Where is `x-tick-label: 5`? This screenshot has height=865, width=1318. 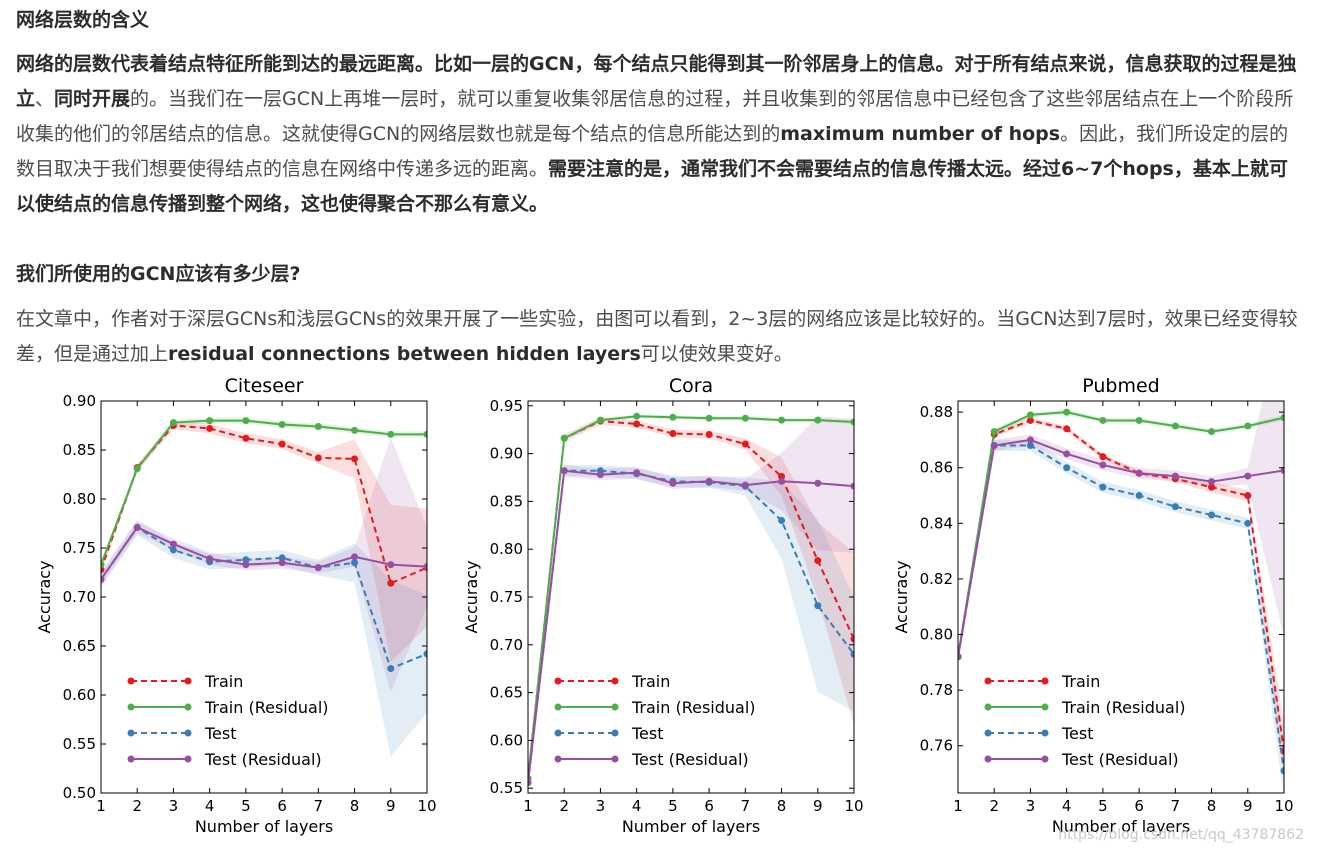 x-tick-label: 5 is located at coordinates (1103, 806).